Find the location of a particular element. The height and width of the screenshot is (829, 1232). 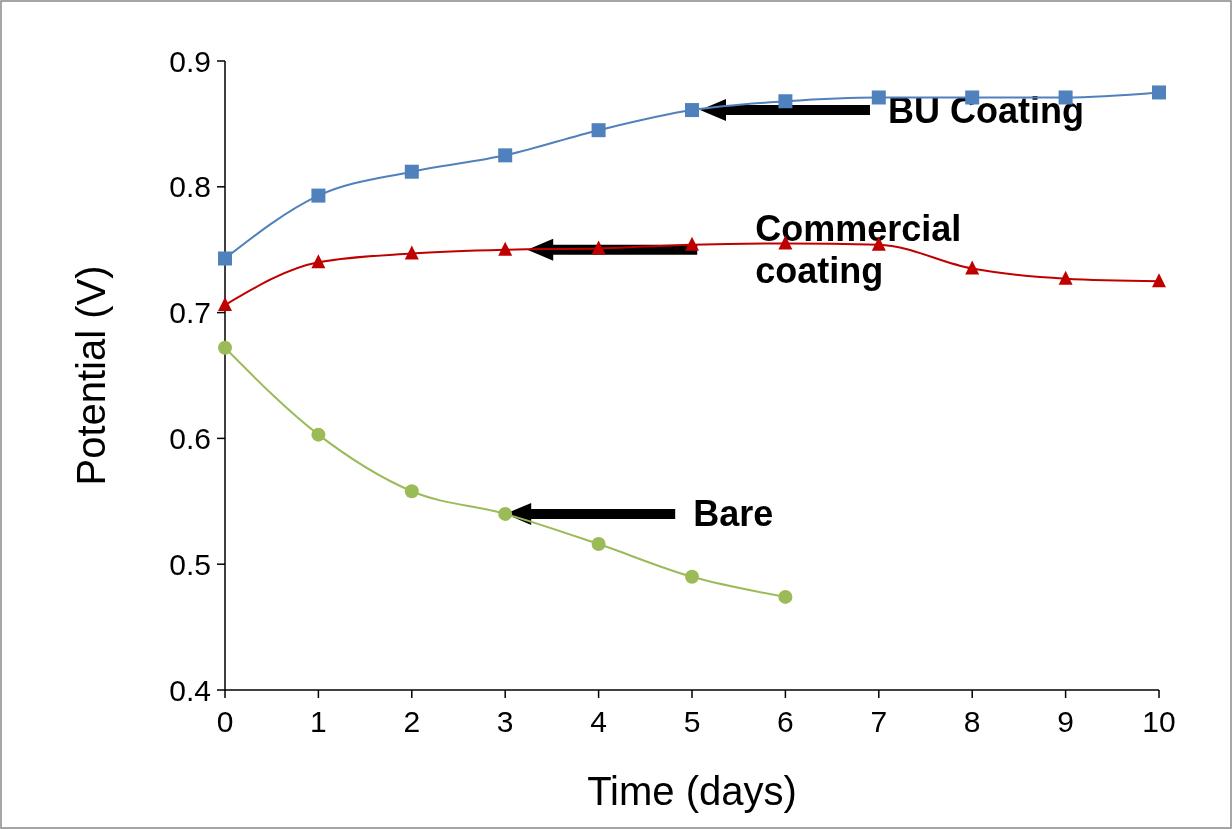

series-label: Bare is located at coordinates (733, 514).